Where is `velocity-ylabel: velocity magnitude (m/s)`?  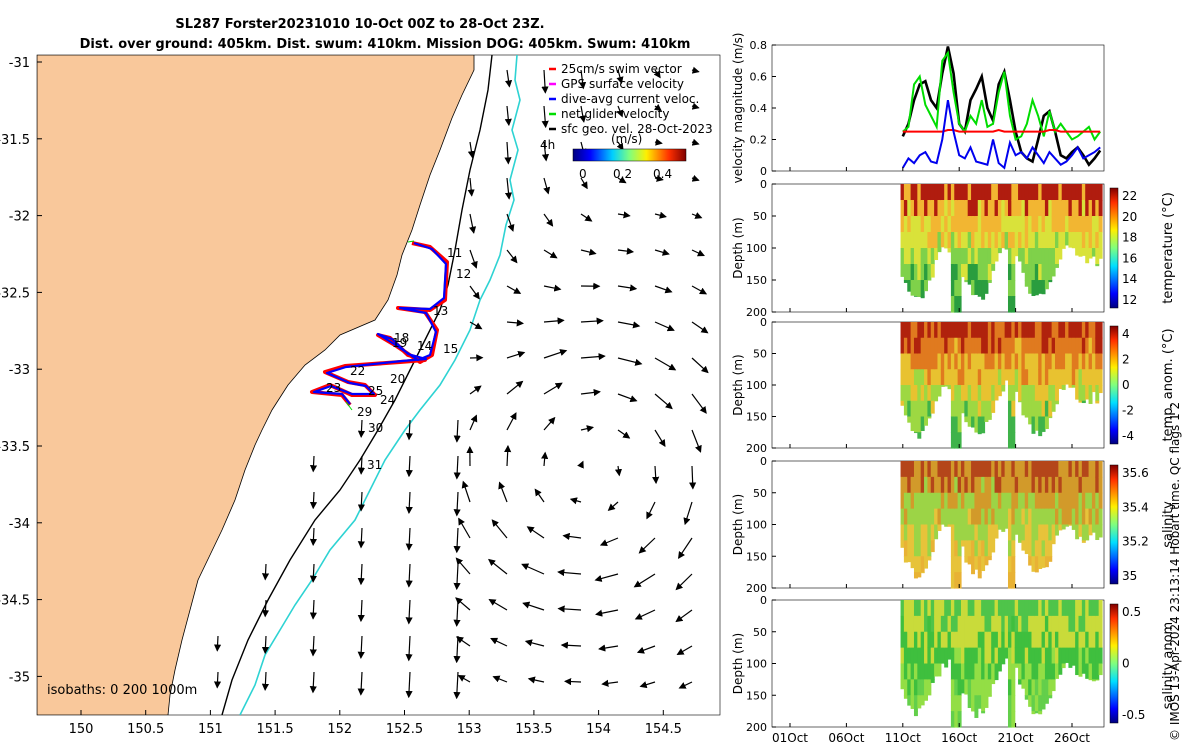
velocity-ylabel: velocity magnitude (m/s) is located at coordinates (738, 108).